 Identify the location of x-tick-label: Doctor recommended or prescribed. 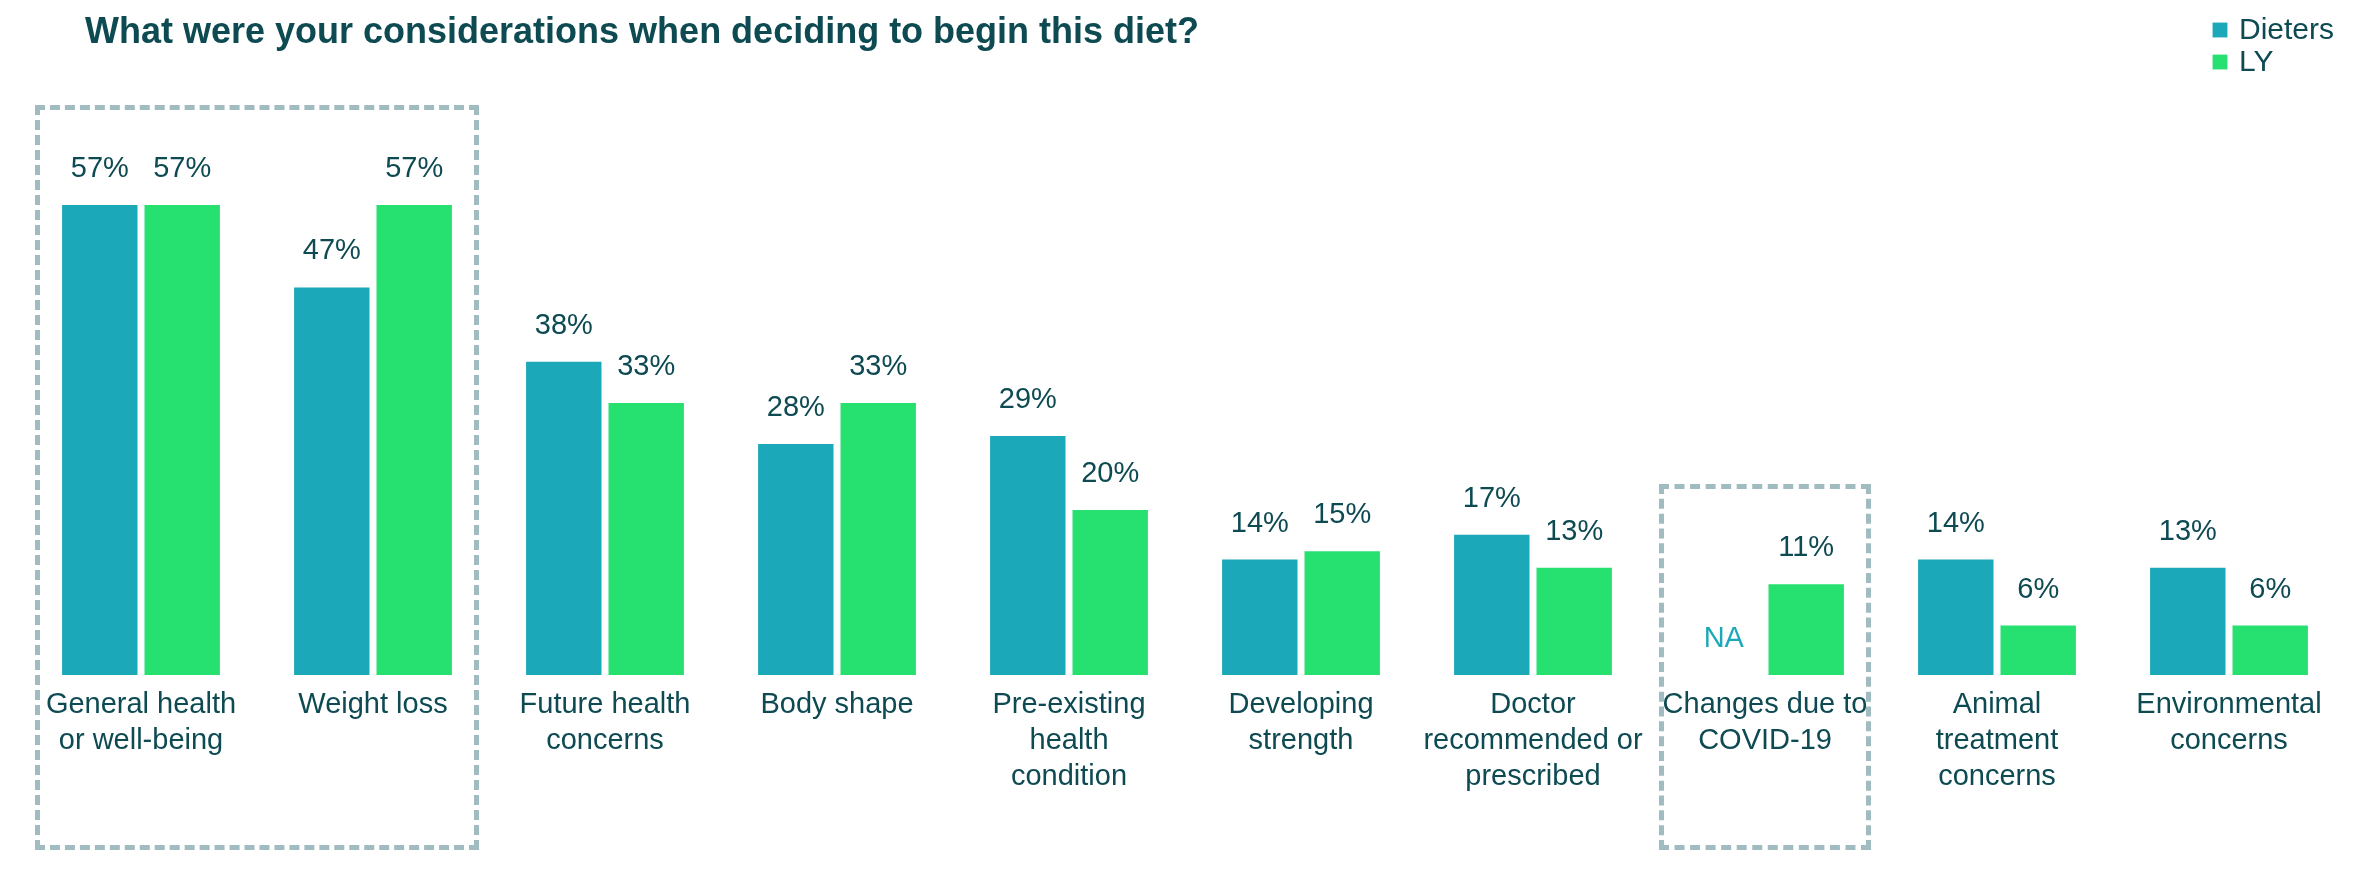
(1533, 738).